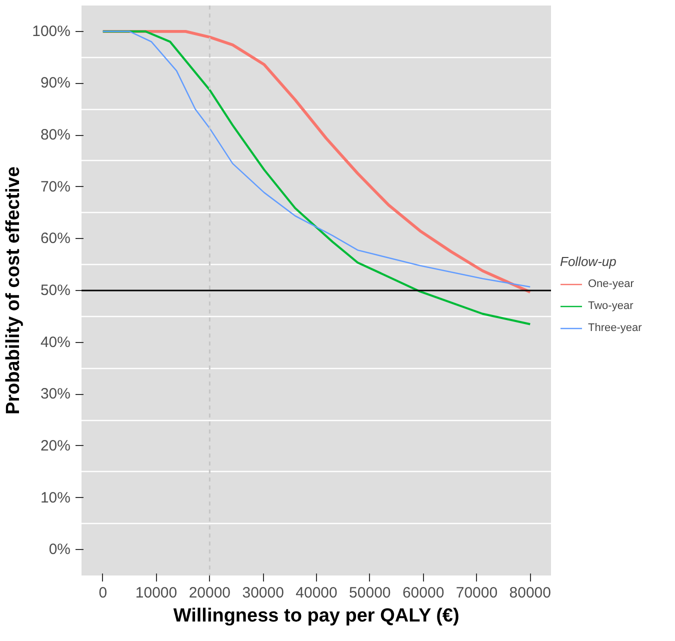 Image resolution: width=675 pixels, height=641 pixels. Describe the element at coordinates (103, 593) in the screenshot. I see `x-tick-label: 0` at that location.